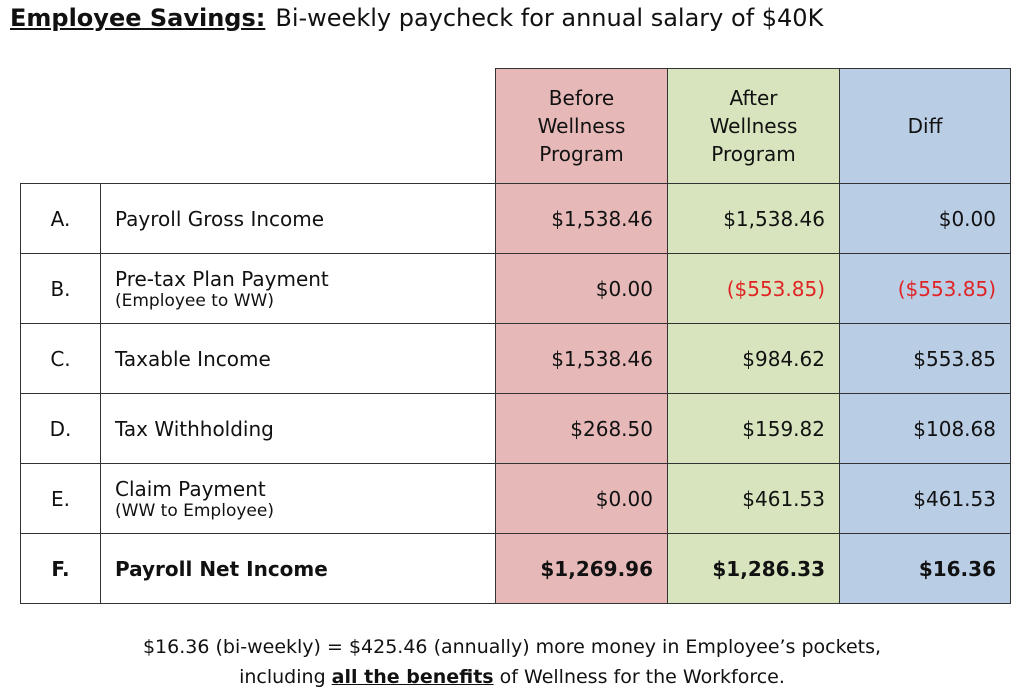 The width and height of the screenshot is (1024, 697). What do you see at coordinates (925, 428) in the screenshot?
I see `value-cell: $108.68` at bounding box center [925, 428].